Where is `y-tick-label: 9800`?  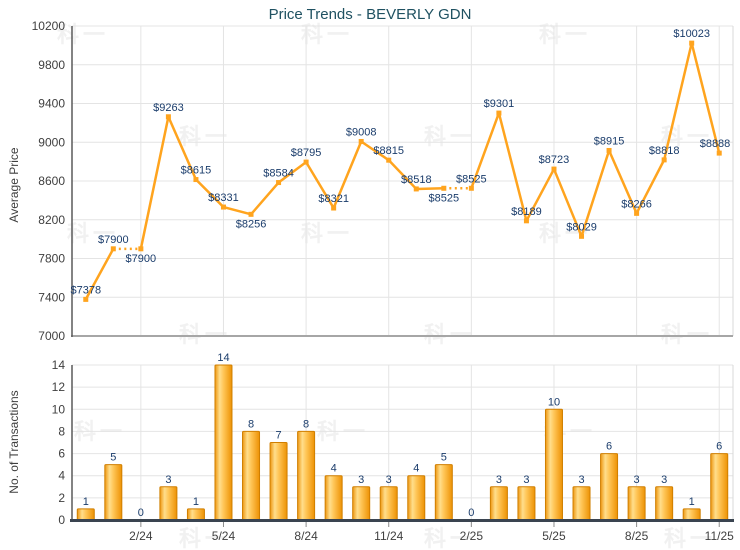 y-tick-label: 9800 is located at coordinates (51, 65).